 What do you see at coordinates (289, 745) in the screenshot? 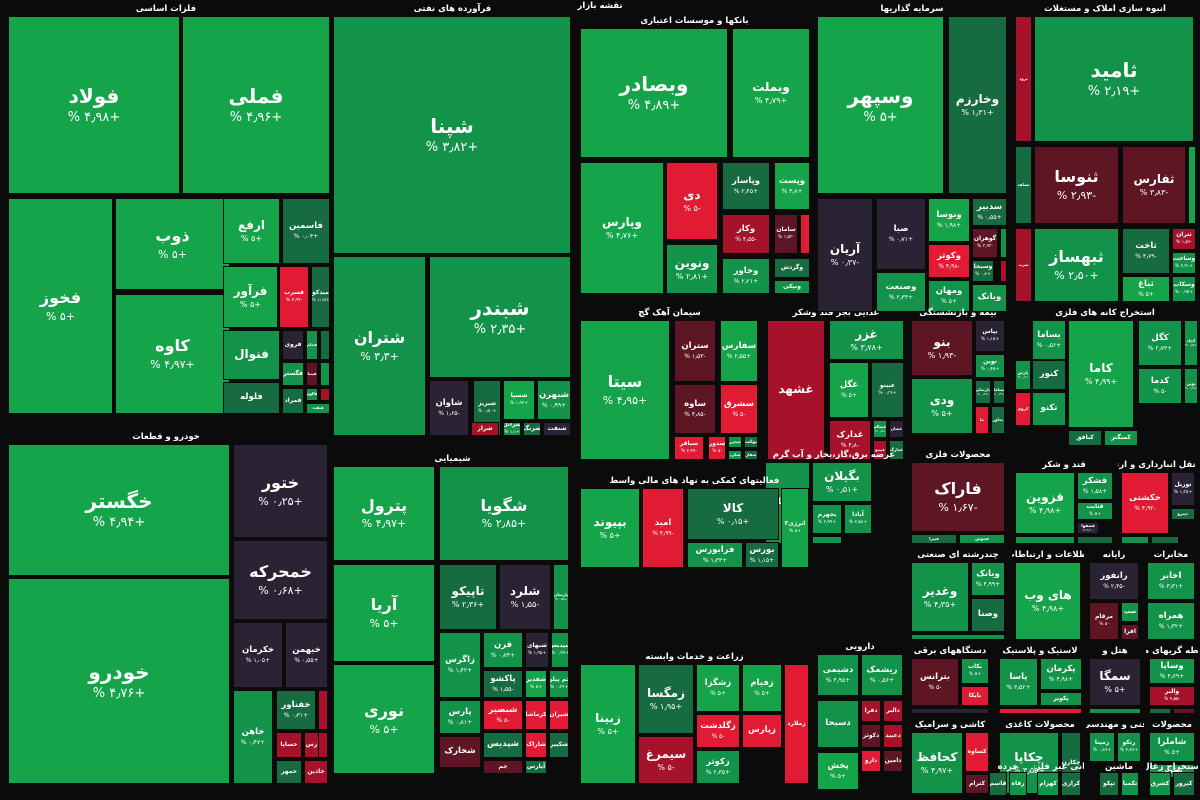
I see `treemap-tile: خساپا` at bounding box center [289, 745].